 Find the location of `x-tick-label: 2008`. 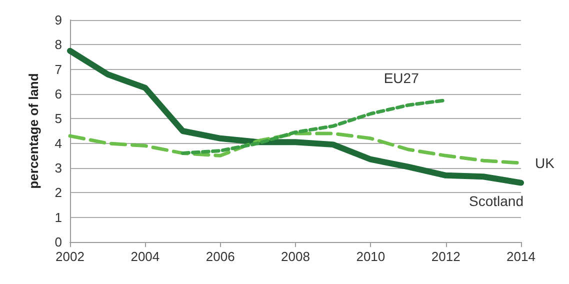

x-tick-label: 2008 is located at coordinates (295, 256).